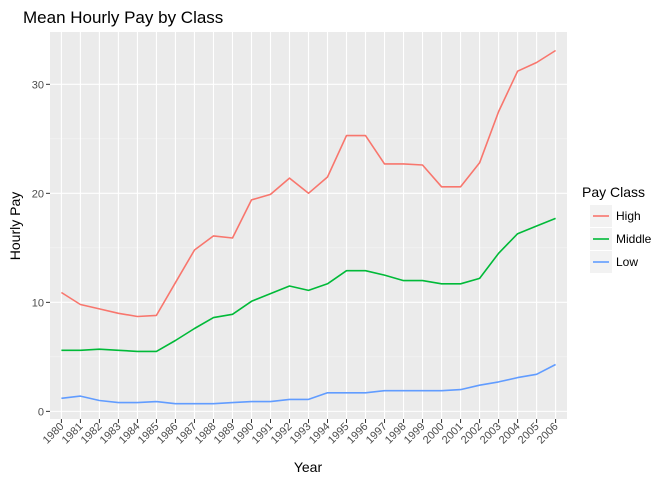 The width and height of the screenshot is (672, 480). Describe the element at coordinates (187, 434) in the screenshot. I see `x-tick-label: 1987` at that location.